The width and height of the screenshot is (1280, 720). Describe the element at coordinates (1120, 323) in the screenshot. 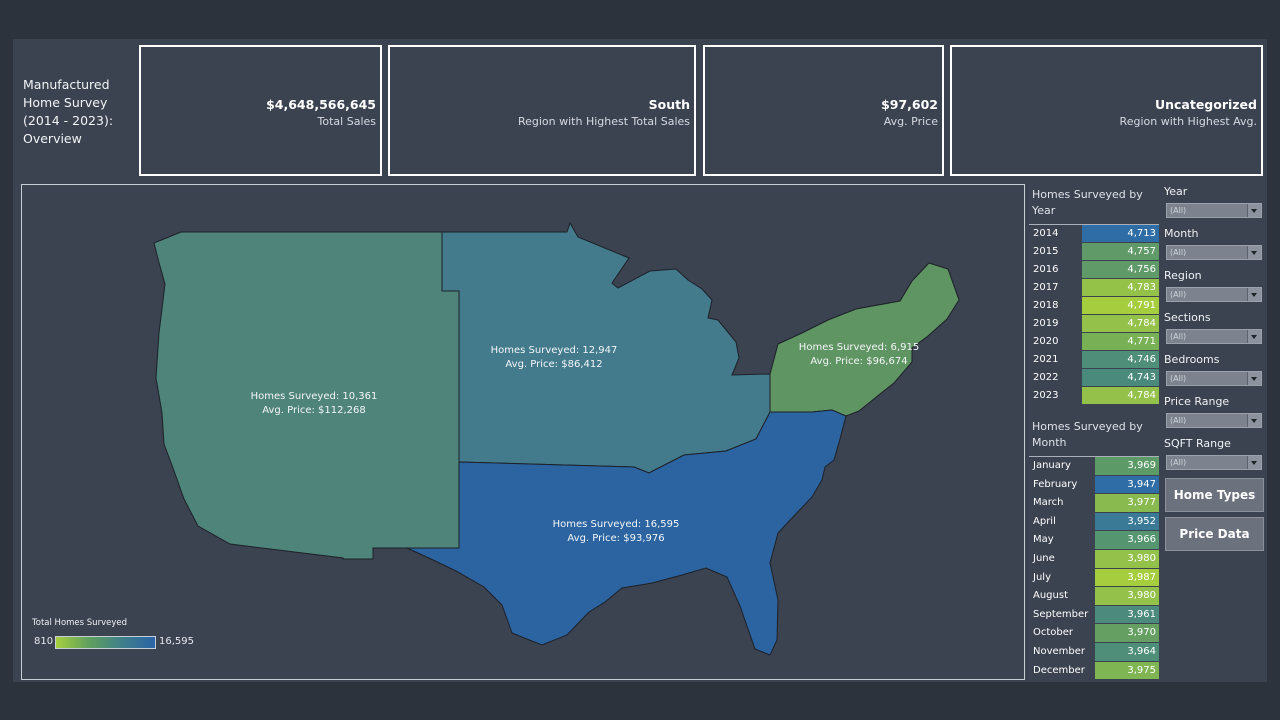

I see `row-color-cell: 4,784` at that location.